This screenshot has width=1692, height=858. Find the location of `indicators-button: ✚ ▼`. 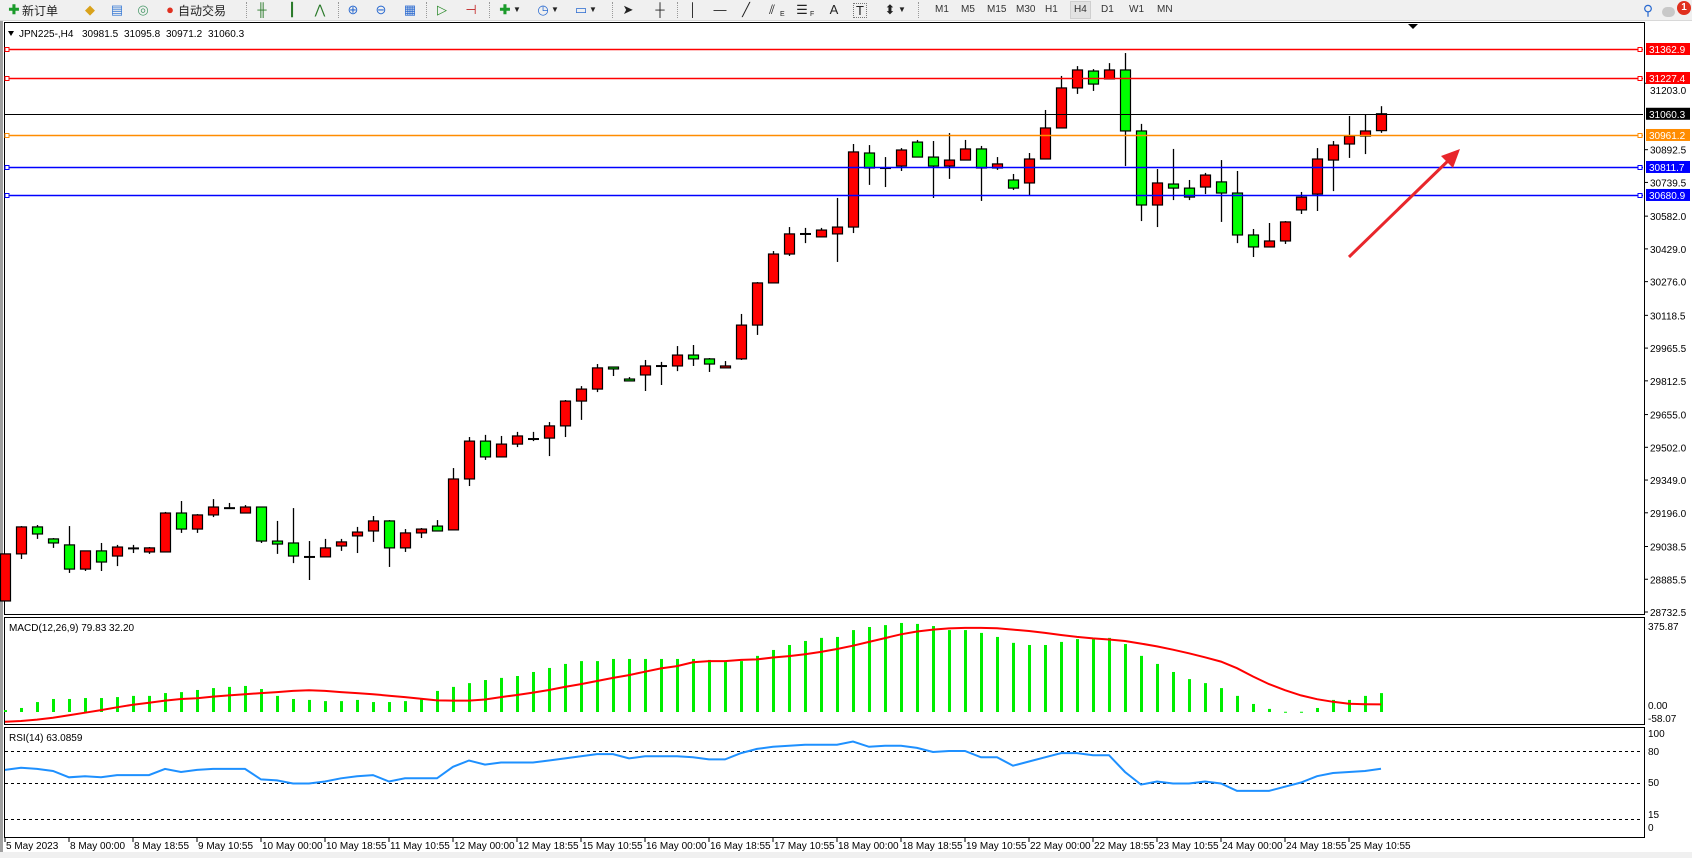

indicators-button: ✚ ▼ is located at coordinates (509, 10).